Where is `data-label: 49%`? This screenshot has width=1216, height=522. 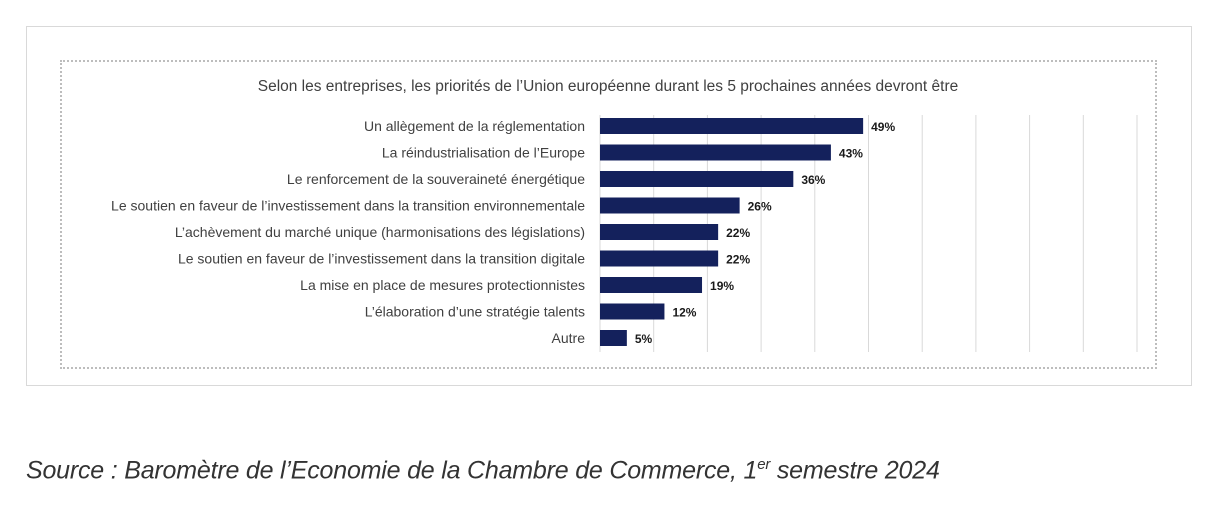 data-label: 49% is located at coordinates (883, 127).